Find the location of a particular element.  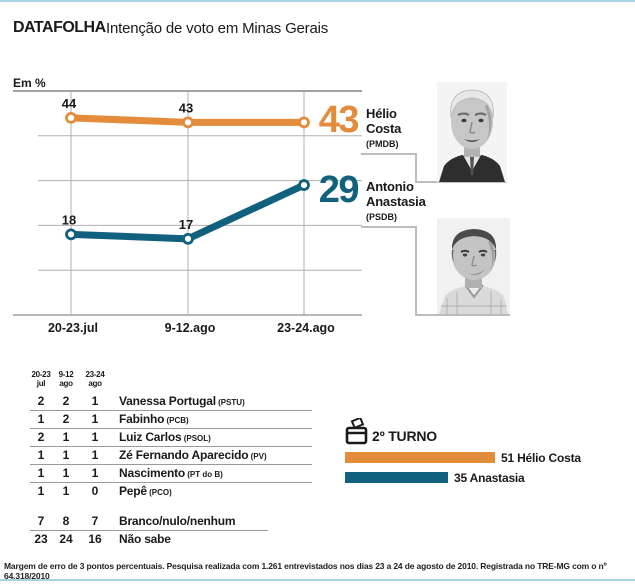

table-row: 1 1 1 Nascimento (PT do B) is located at coordinates (171, 474).